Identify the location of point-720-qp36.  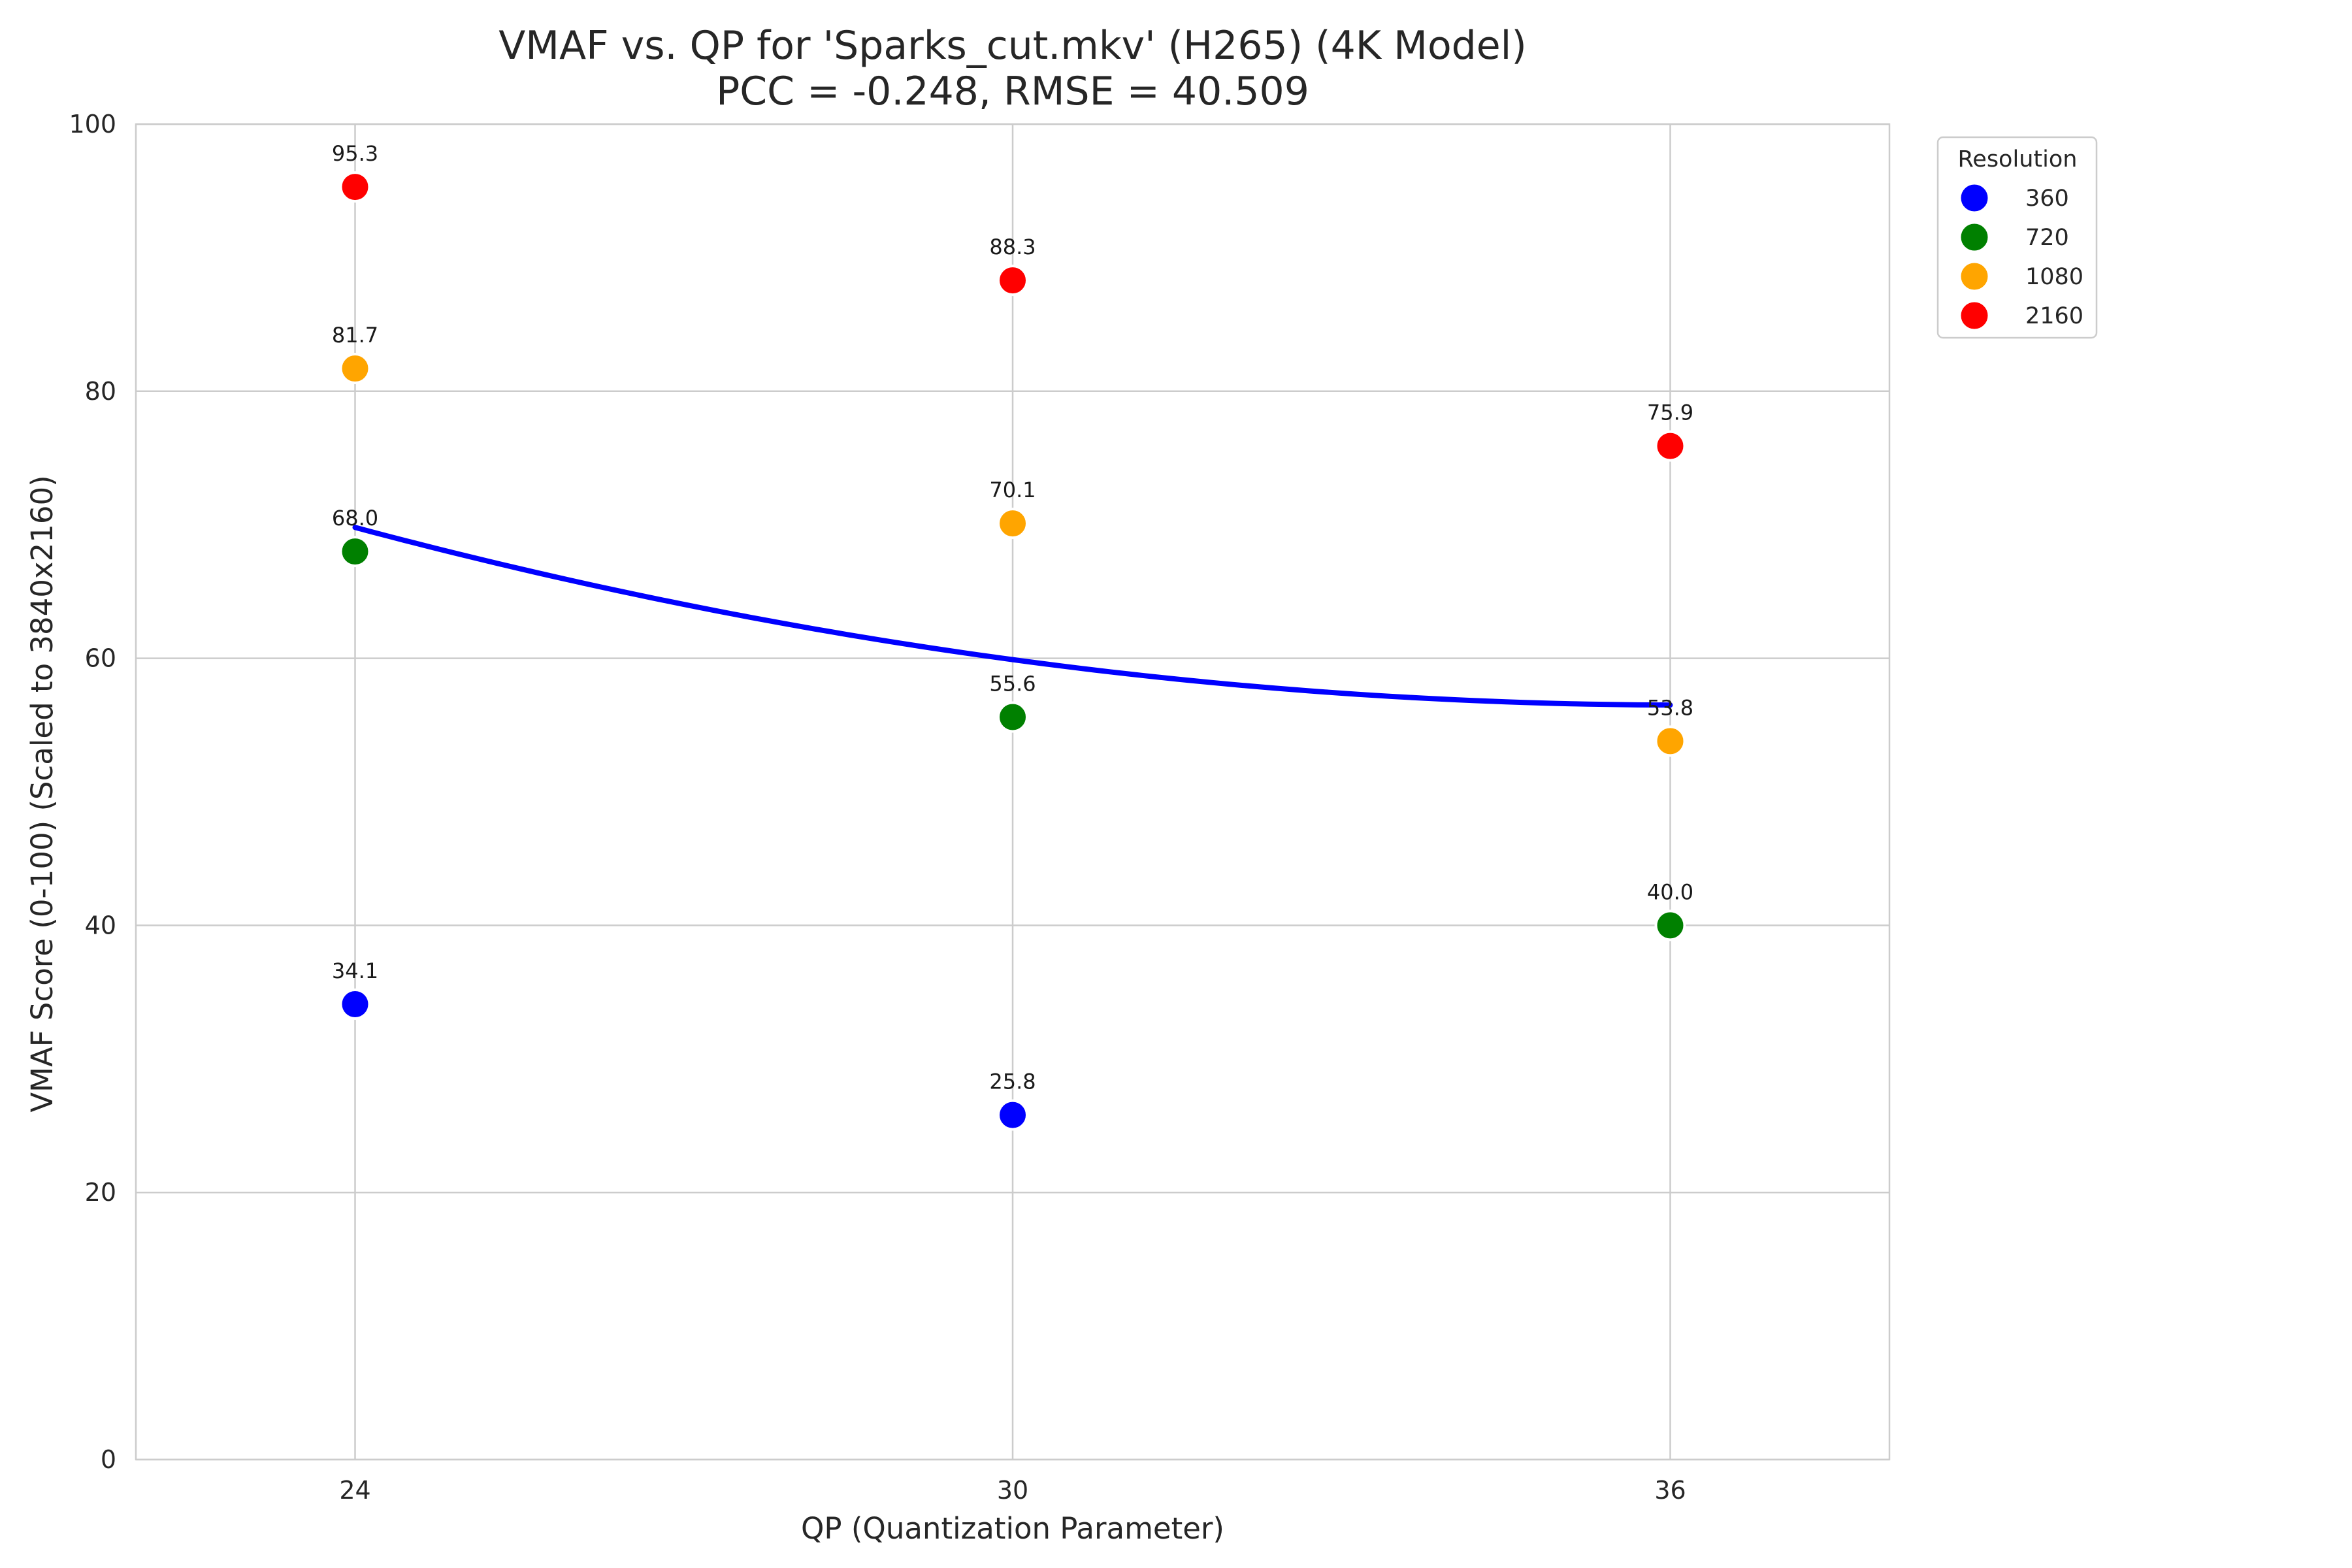
(1670, 925).